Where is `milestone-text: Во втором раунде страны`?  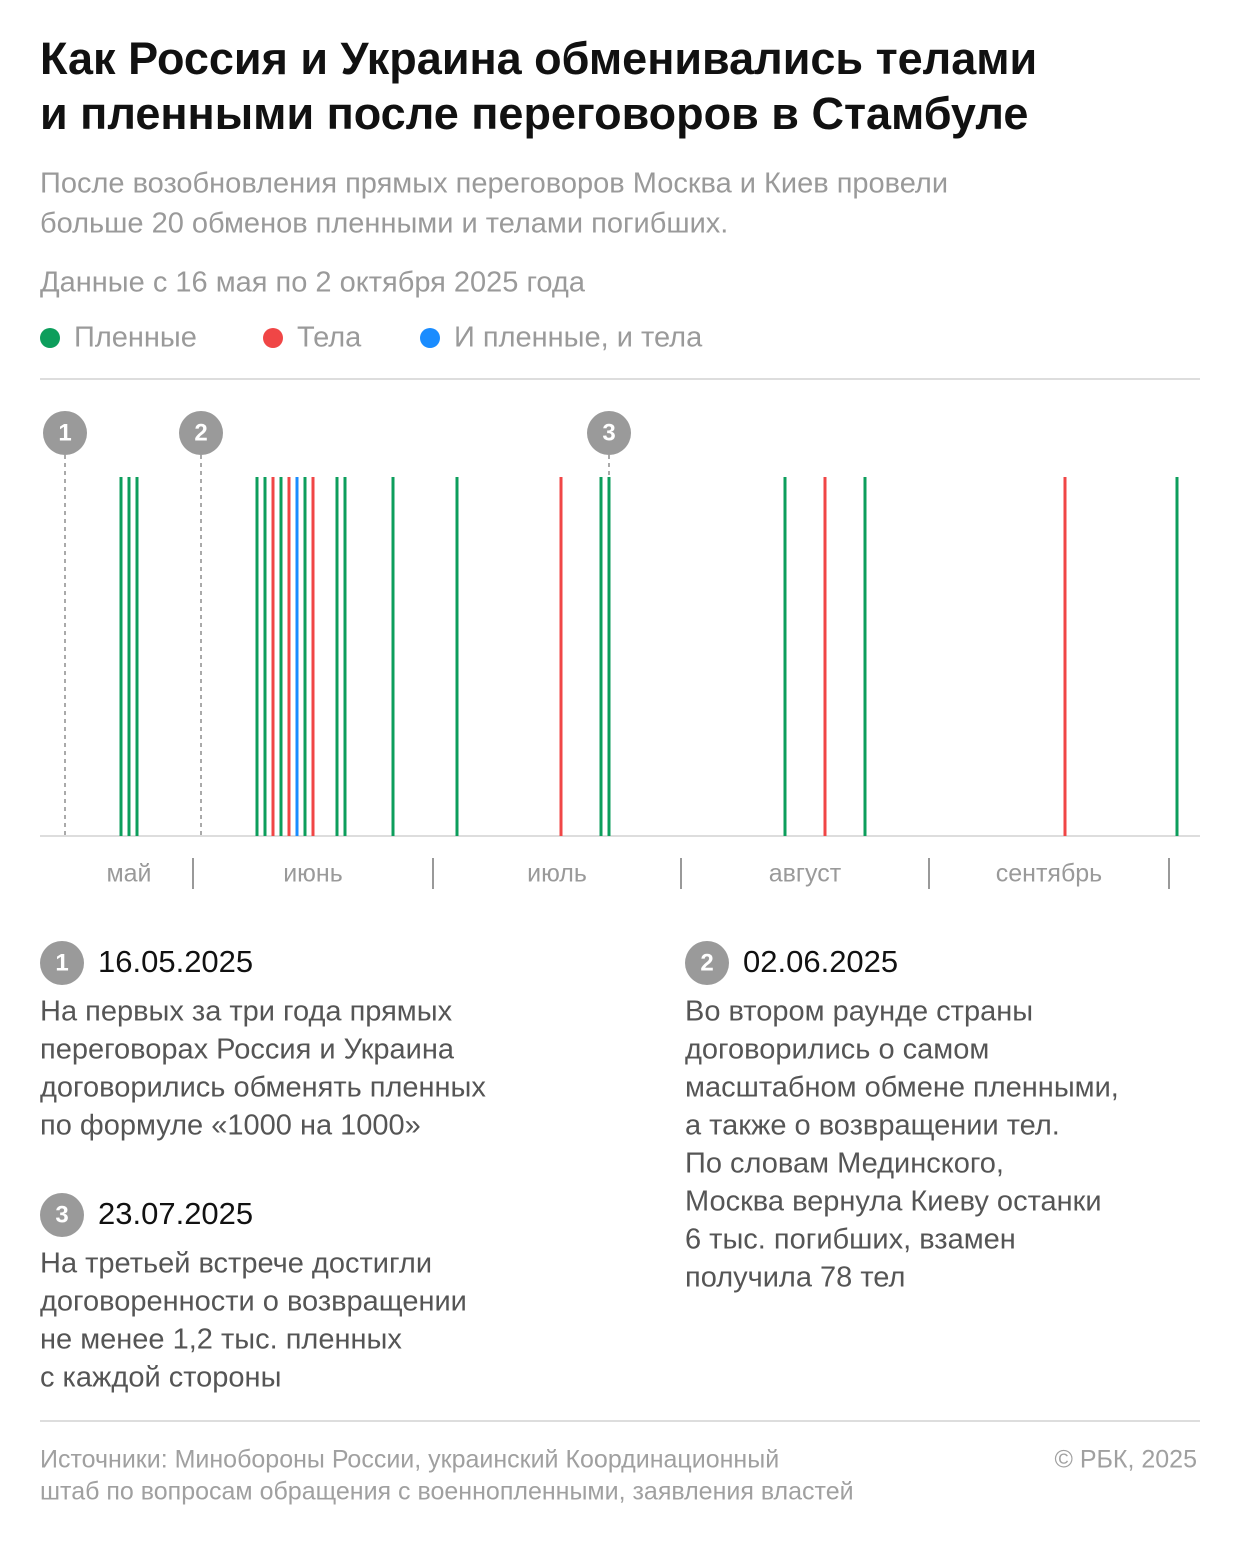
milestone-text: Во втором раунде страны is located at coordinates (859, 1012).